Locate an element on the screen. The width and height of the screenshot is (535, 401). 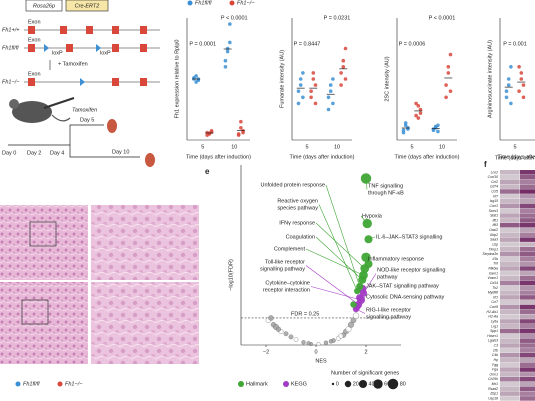
syringe is located at coordinates (59, 103).